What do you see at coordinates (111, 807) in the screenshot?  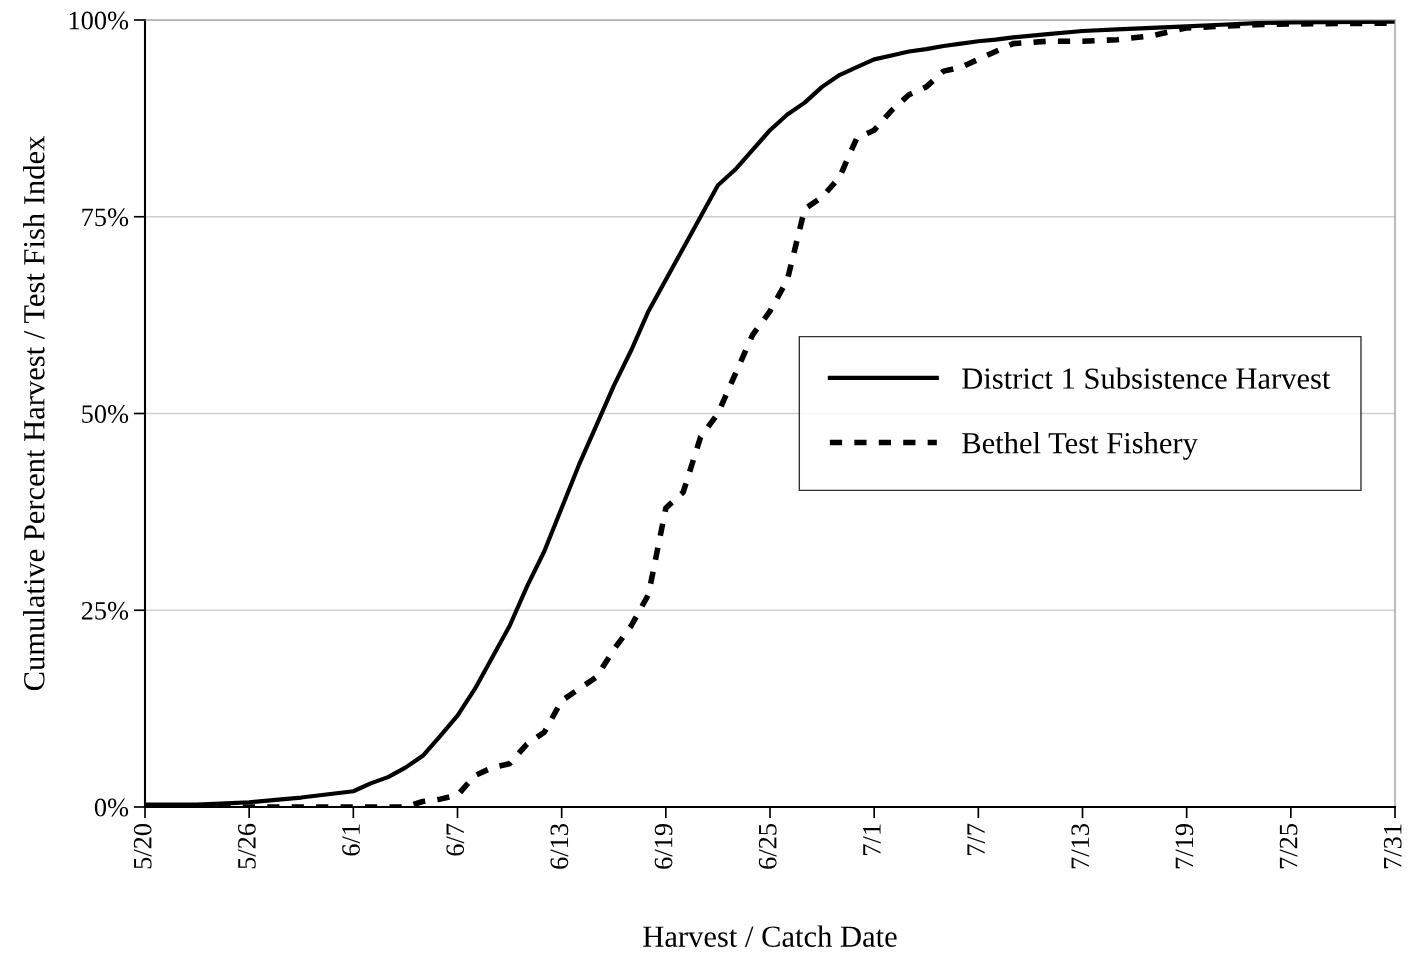 I see `y-tick-label: 0%` at bounding box center [111, 807].